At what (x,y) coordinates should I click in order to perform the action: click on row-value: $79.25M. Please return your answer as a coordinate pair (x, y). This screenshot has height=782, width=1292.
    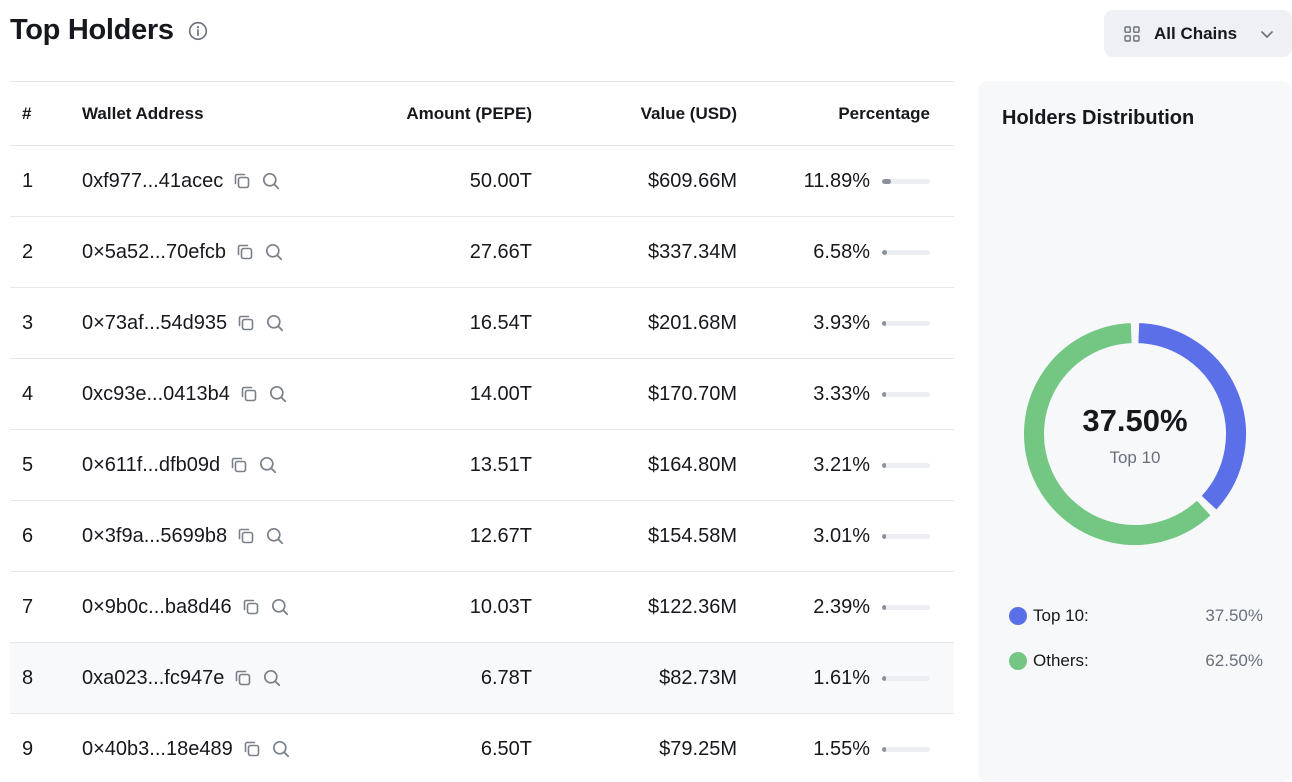
    Looking at the image, I should click on (698, 748).